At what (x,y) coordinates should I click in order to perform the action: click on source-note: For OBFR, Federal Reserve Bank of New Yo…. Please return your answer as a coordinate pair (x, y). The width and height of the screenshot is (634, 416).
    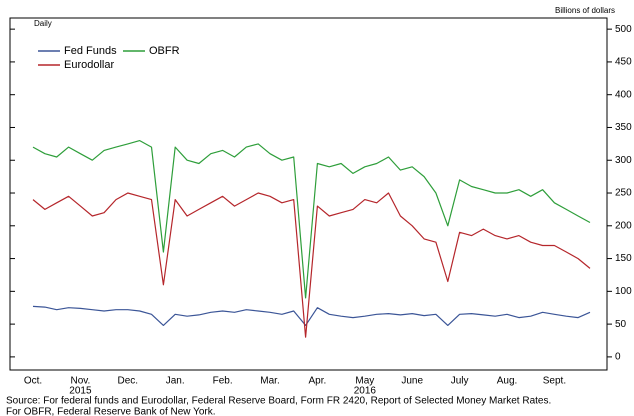
    Looking at the image, I should click on (111, 411).